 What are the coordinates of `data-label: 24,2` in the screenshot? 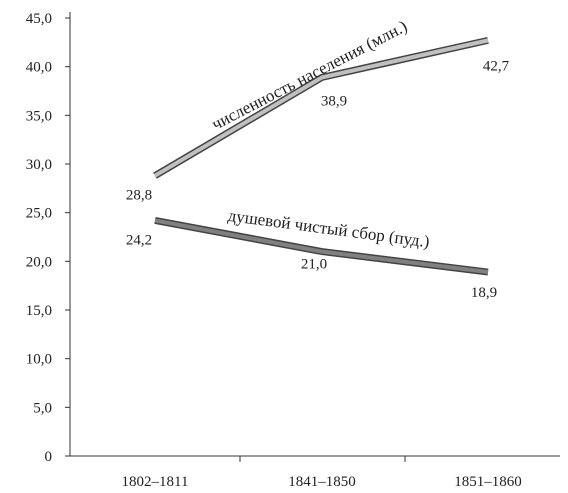 It's located at (139, 240).